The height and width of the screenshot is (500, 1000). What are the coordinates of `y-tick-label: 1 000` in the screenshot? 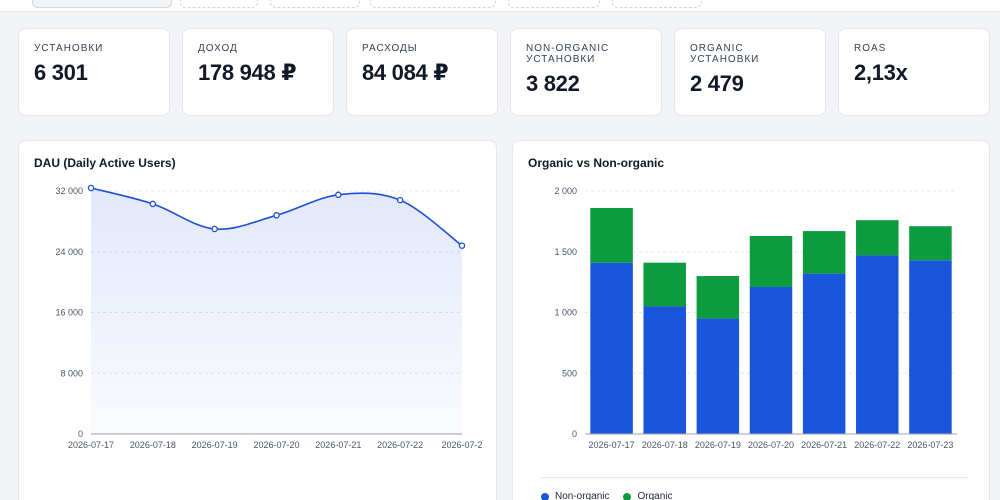 It's located at (565, 313).